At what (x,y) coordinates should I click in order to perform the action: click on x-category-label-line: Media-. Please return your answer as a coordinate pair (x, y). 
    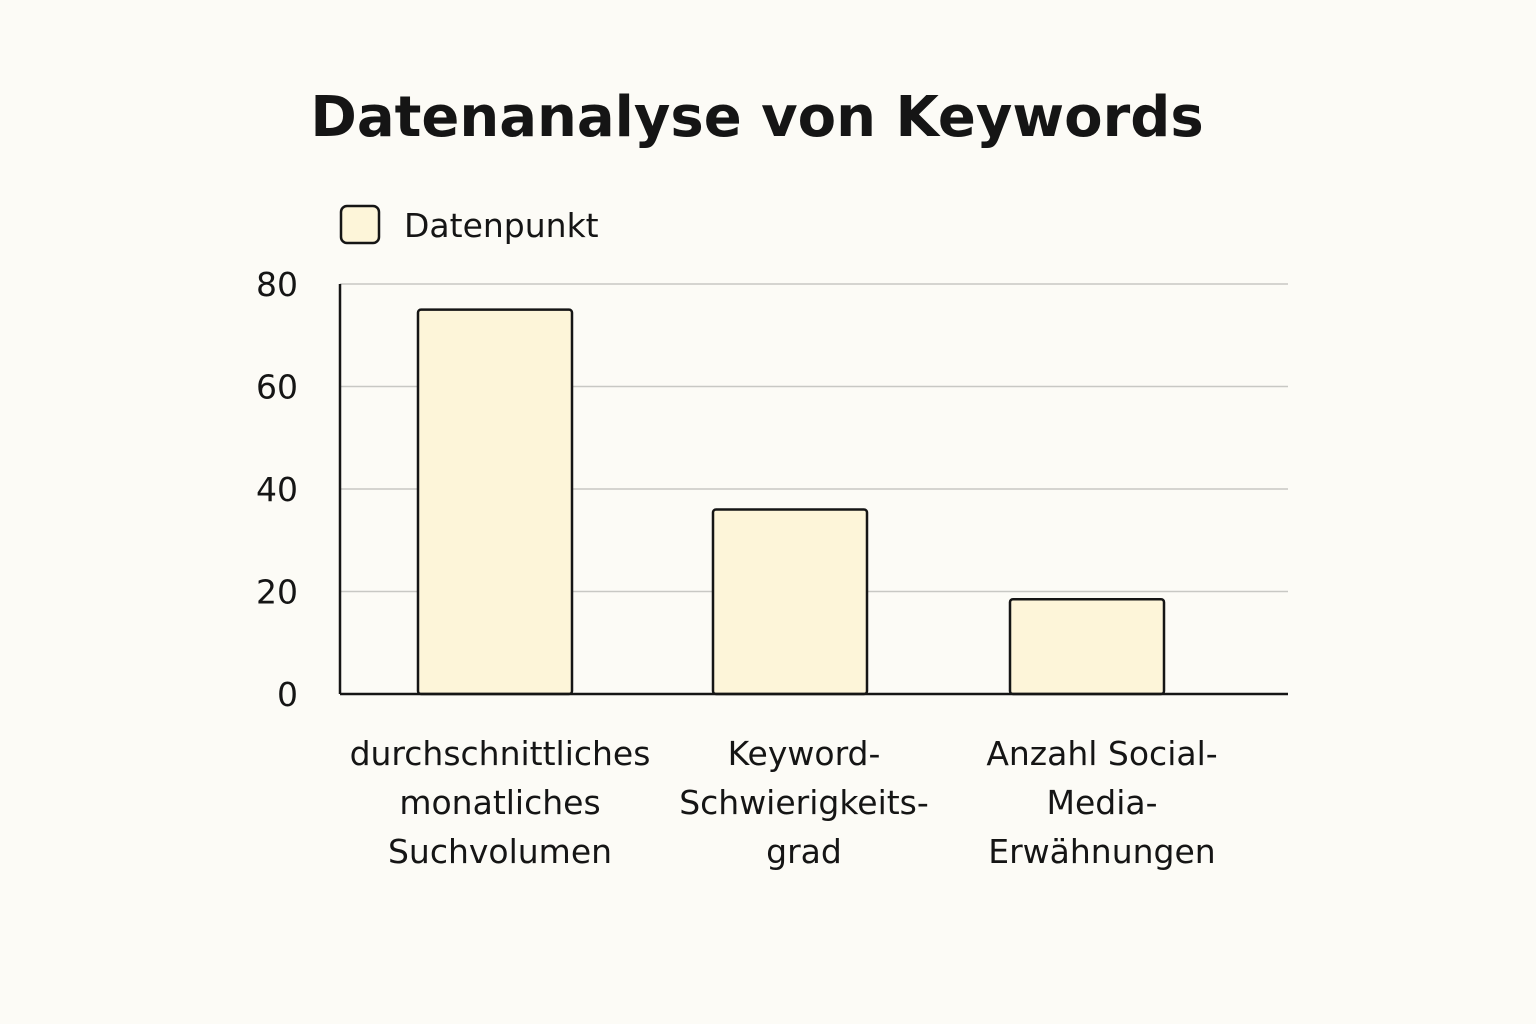
    Looking at the image, I should click on (1101, 802).